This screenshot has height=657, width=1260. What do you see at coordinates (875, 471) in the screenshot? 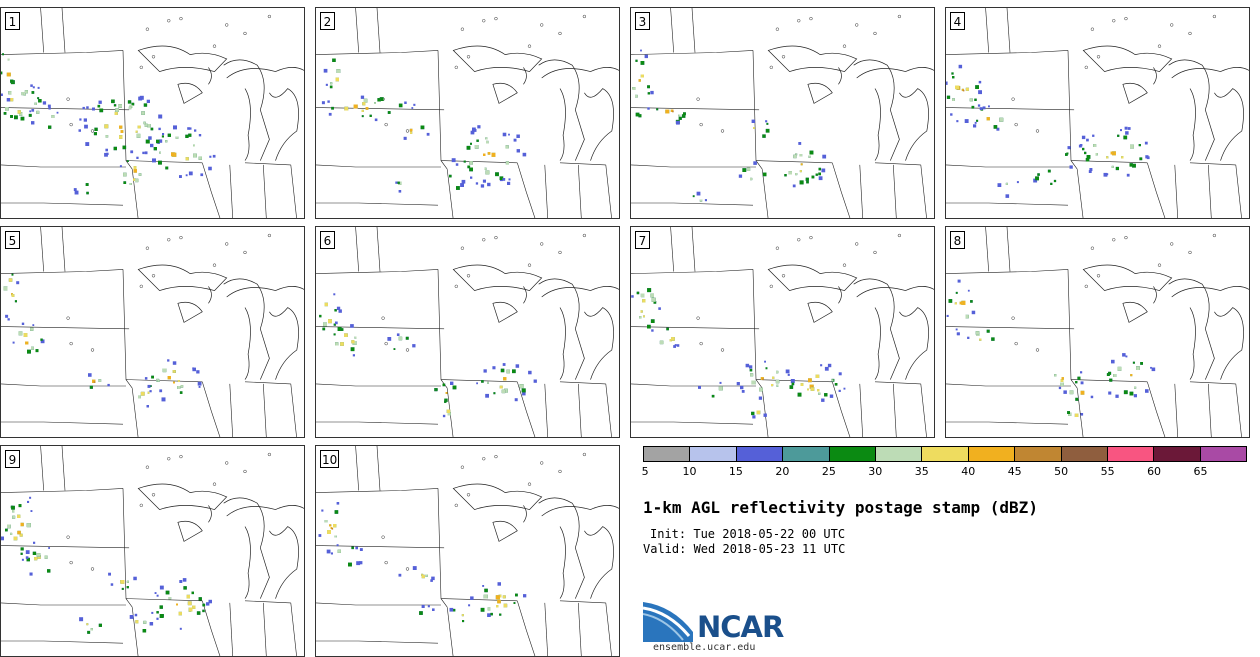
I see `colorbar-tick-label: 30` at bounding box center [875, 471].